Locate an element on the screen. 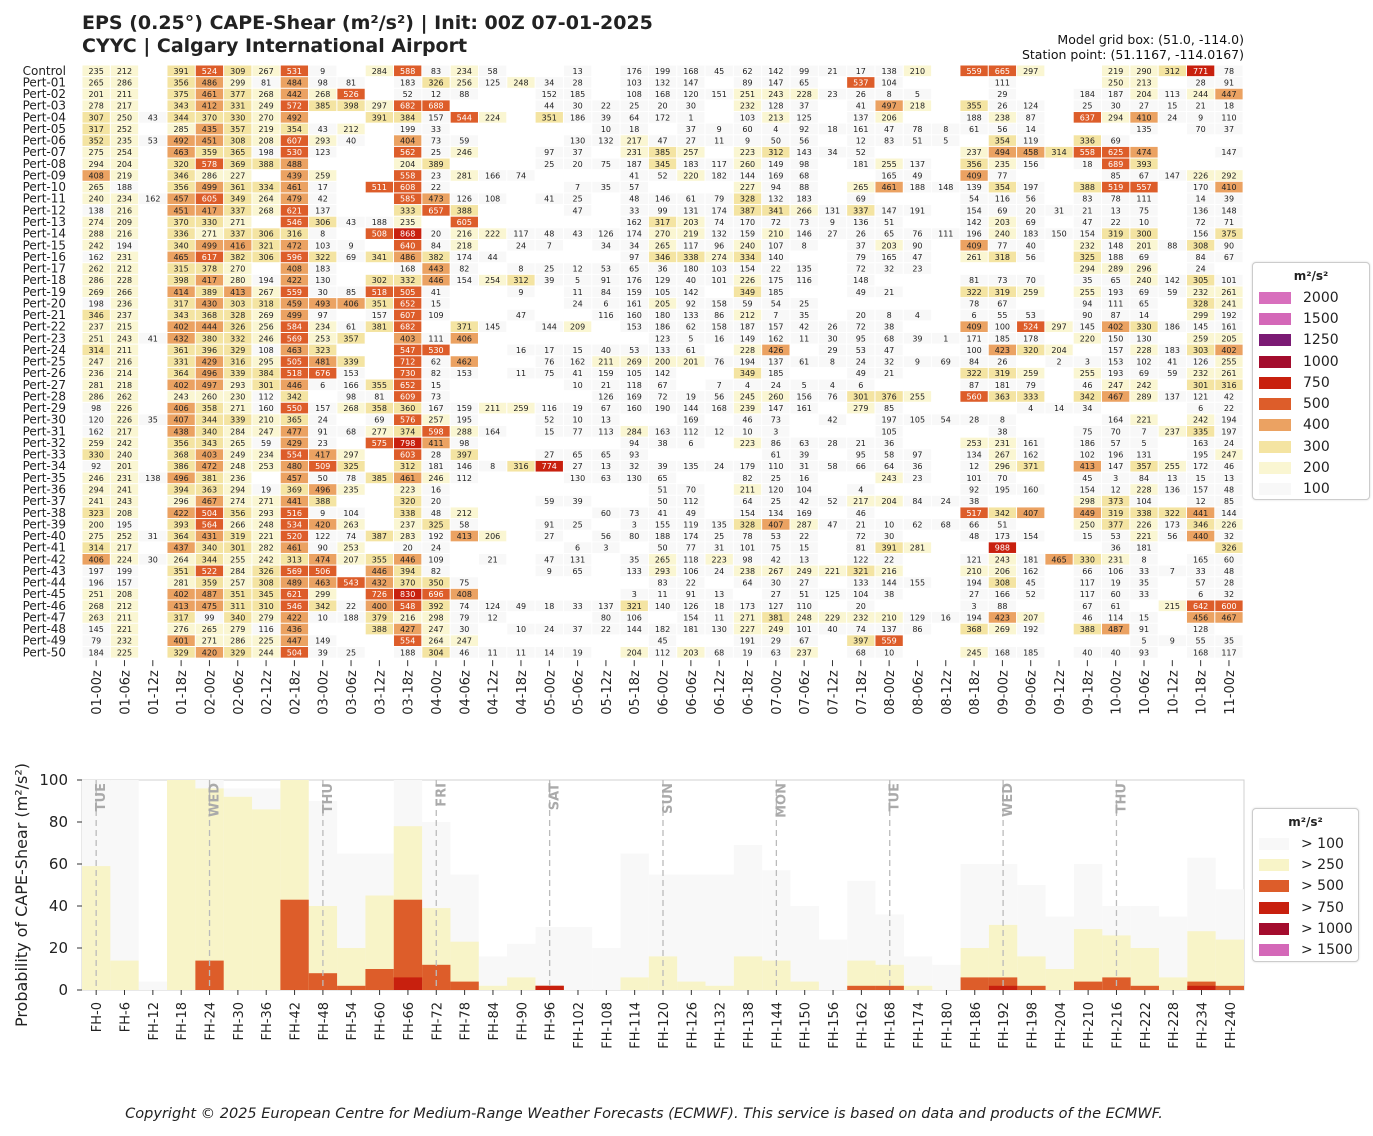 This screenshot has height=1136, width=1373. svg-text: 148 is located at coordinates (945, 187).